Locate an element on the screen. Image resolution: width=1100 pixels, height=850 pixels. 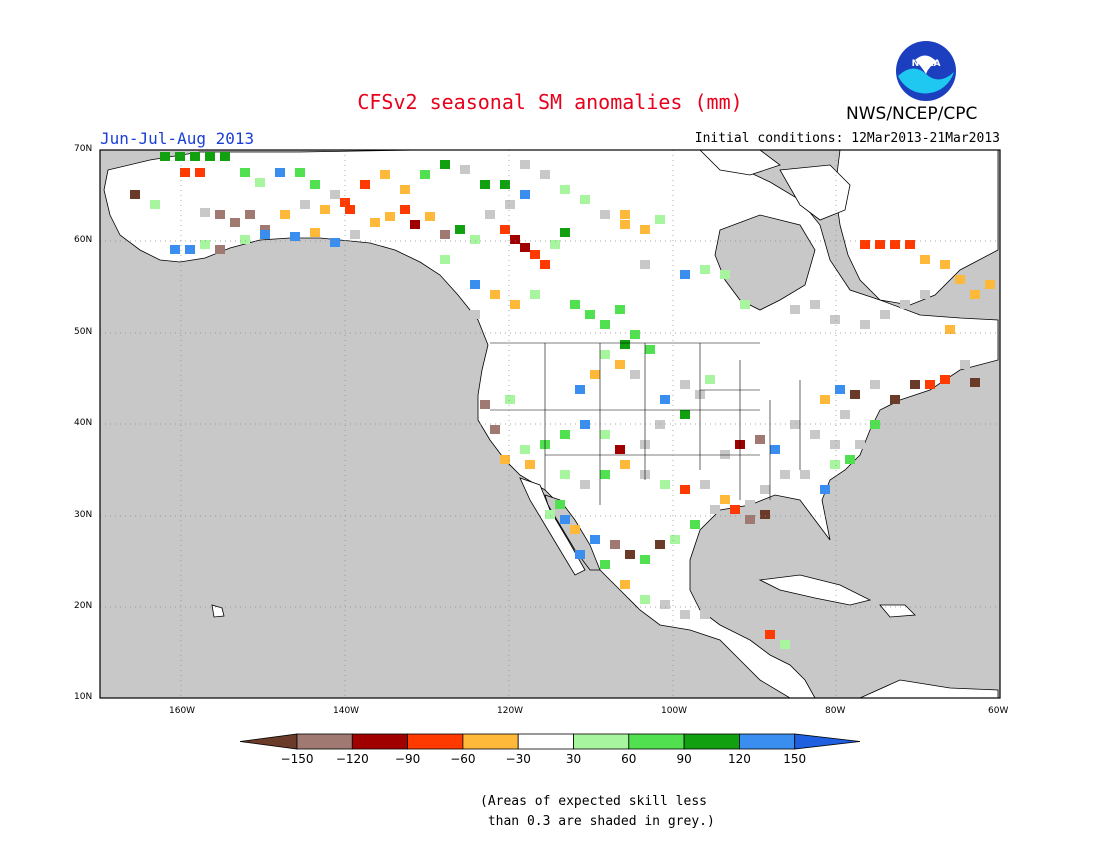
legend-tick-label: 120 is located at coordinates (739, 759).